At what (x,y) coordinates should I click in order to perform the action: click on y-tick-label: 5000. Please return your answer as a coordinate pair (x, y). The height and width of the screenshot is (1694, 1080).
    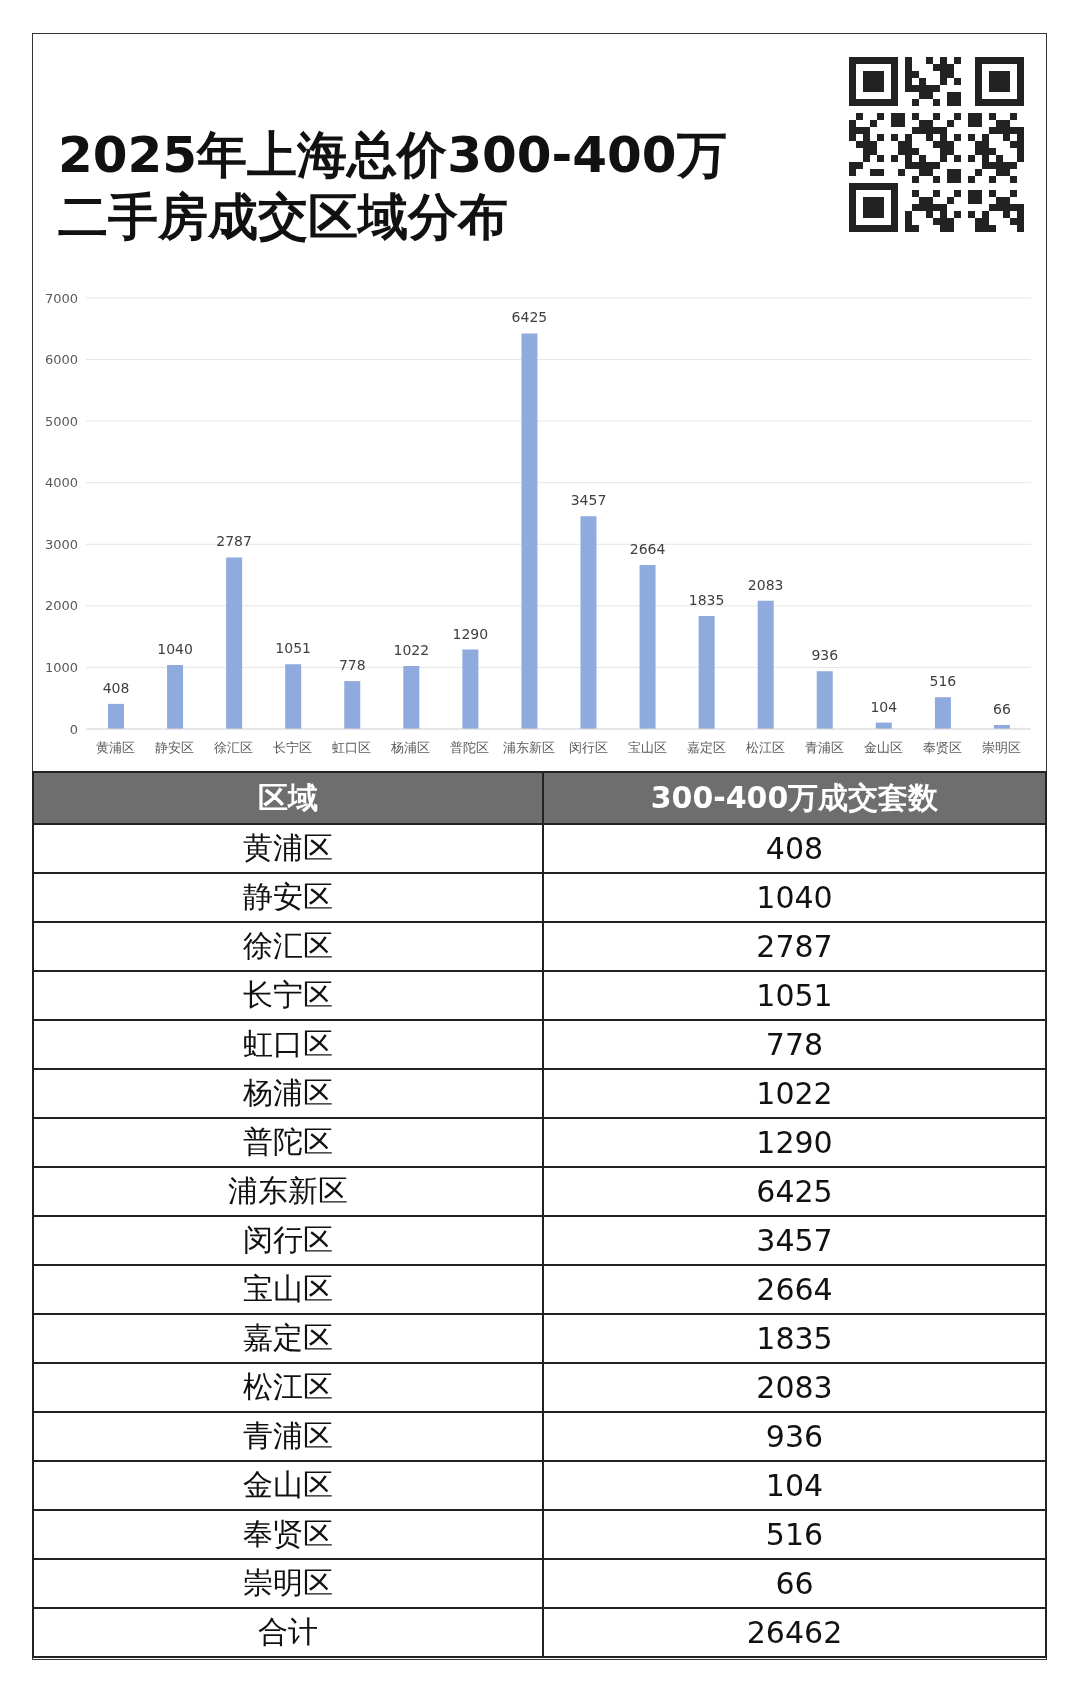
    Looking at the image, I should click on (61, 421).